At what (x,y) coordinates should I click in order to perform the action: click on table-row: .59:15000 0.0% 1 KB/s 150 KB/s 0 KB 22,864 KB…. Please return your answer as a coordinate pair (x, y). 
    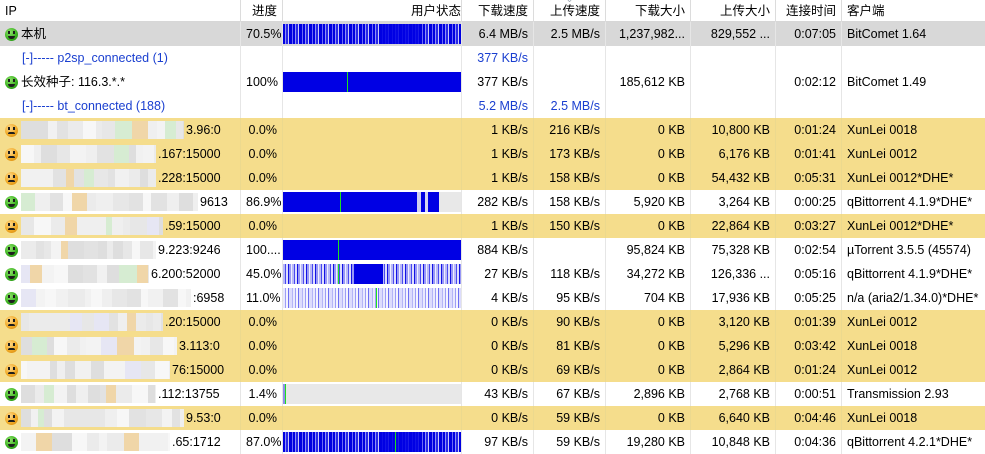
    Looking at the image, I should click on (492, 226).